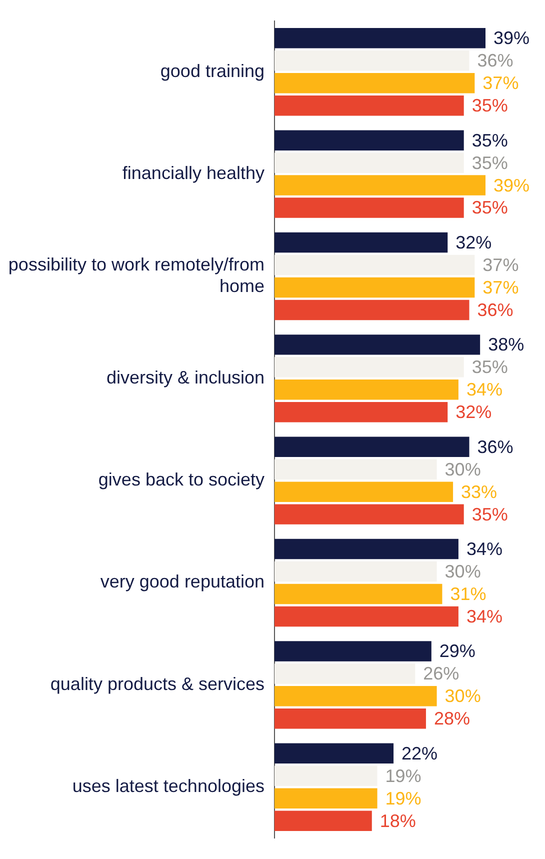 The height and width of the screenshot is (859, 545). Describe the element at coordinates (168, 786) in the screenshot. I see `y-tick-label: uses latest technologies` at that location.